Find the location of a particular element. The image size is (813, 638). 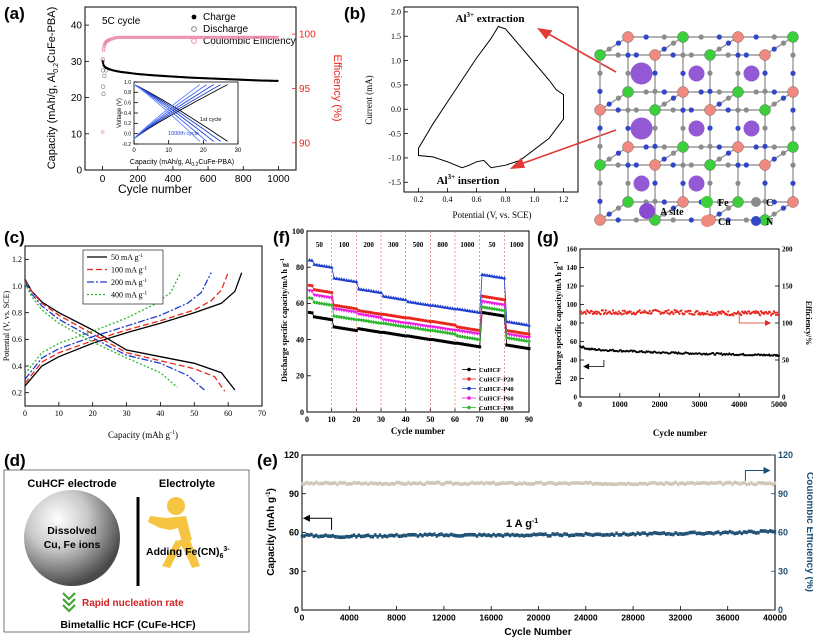

legend-label-c: C is located at coordinates (769, 203).